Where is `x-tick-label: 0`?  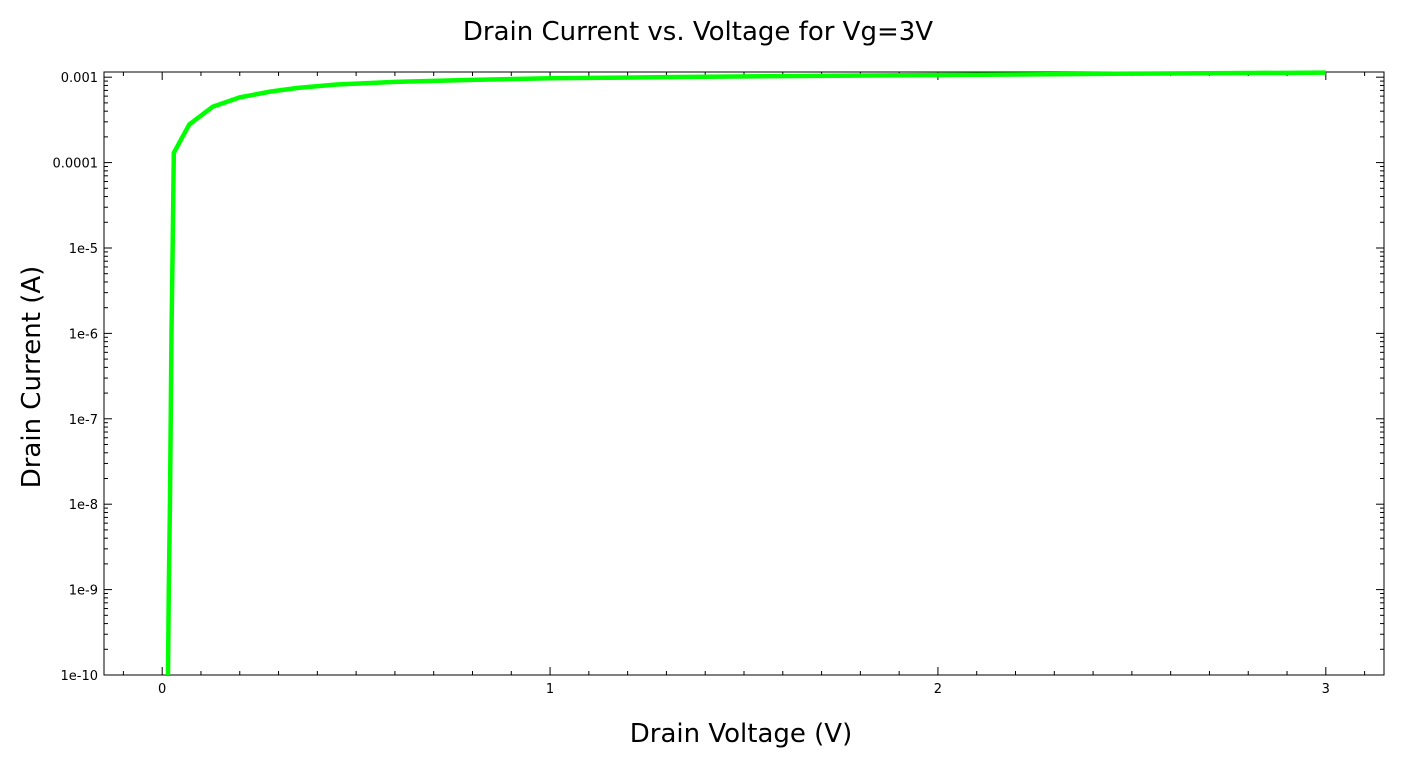 x-tick-label: 0 is located at coordinates (162, 689).